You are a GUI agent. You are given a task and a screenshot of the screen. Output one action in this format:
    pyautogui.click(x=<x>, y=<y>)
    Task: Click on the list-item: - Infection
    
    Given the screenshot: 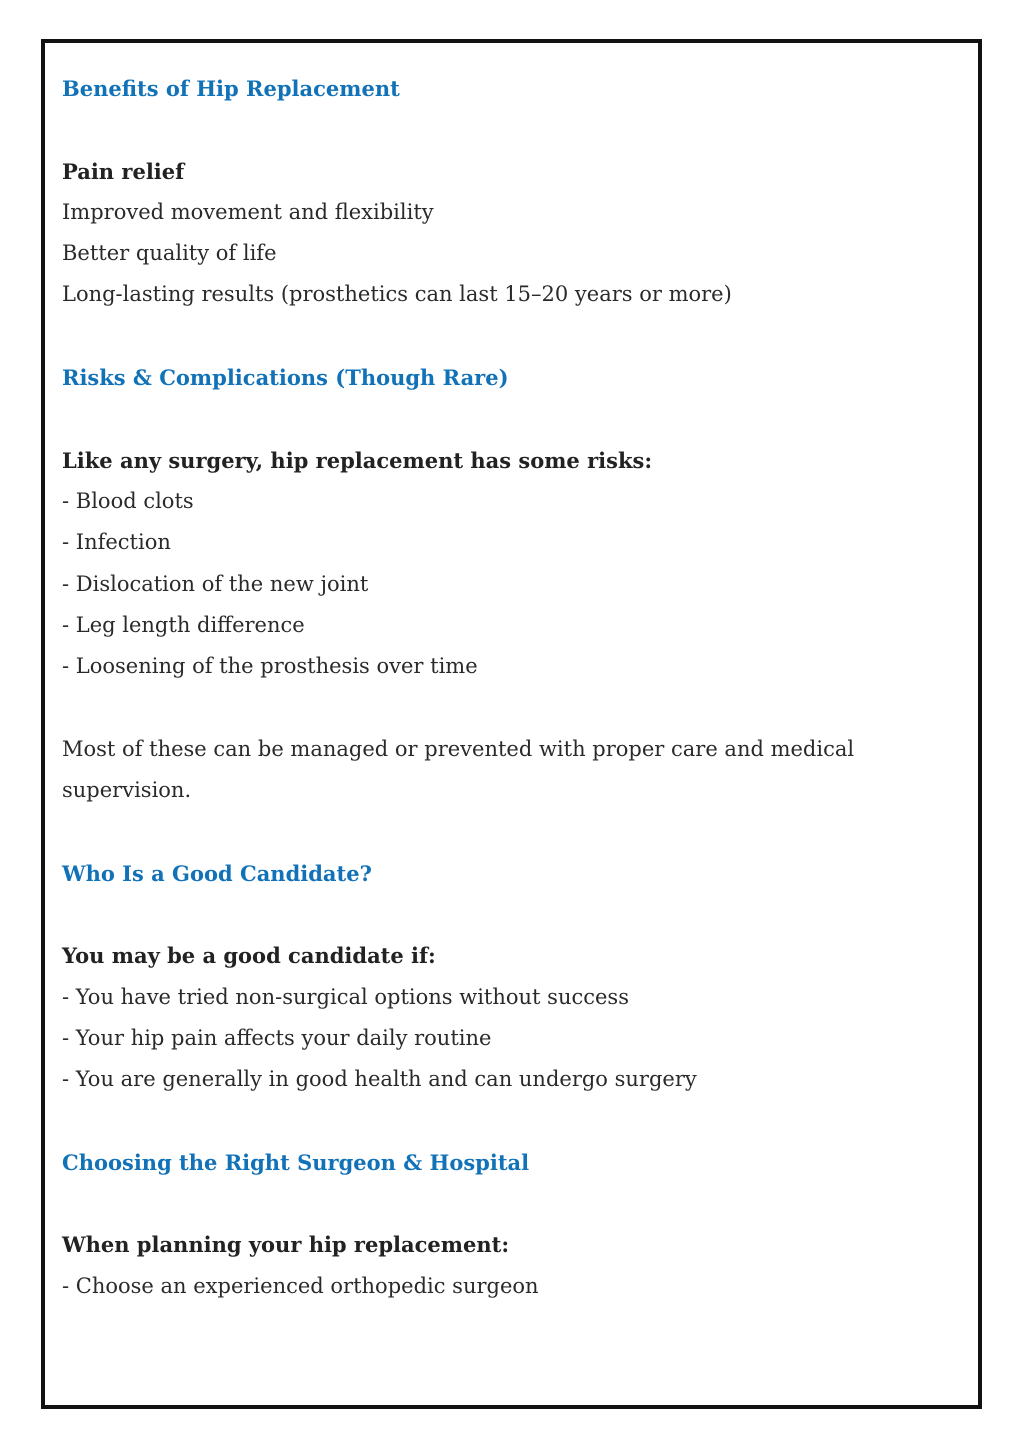 What is the action you would take?
    pyautogui.click(x=116, y=542)
    